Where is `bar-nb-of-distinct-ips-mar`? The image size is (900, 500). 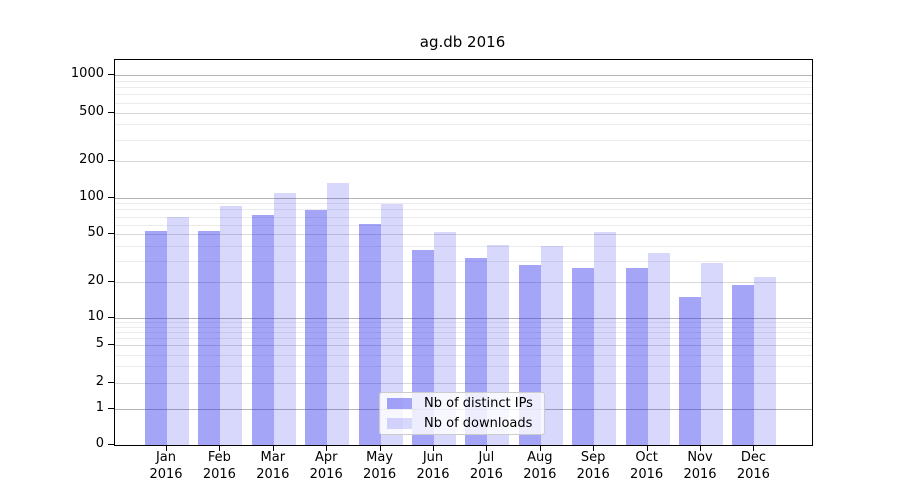
bar-nb-of-distinct-ips-mar is located at coordinates (262, 330).